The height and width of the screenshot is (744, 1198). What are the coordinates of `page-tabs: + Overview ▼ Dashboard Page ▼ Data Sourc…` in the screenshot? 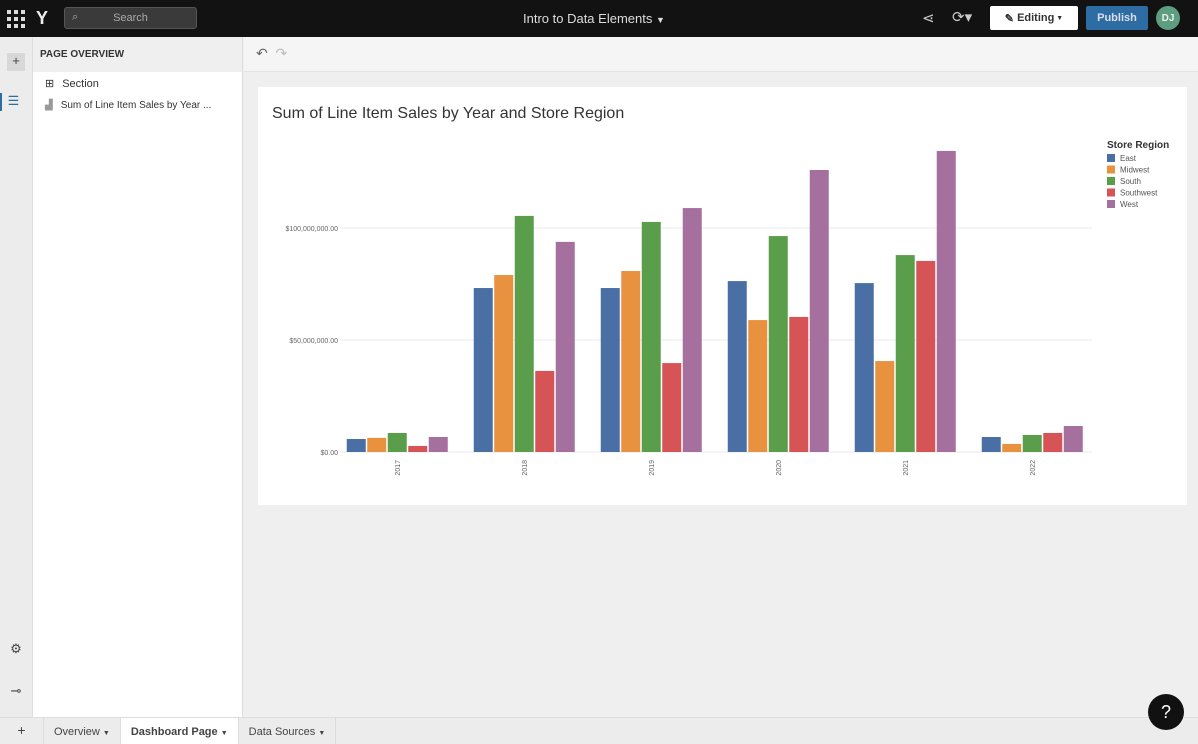 It's located at (599, 730).